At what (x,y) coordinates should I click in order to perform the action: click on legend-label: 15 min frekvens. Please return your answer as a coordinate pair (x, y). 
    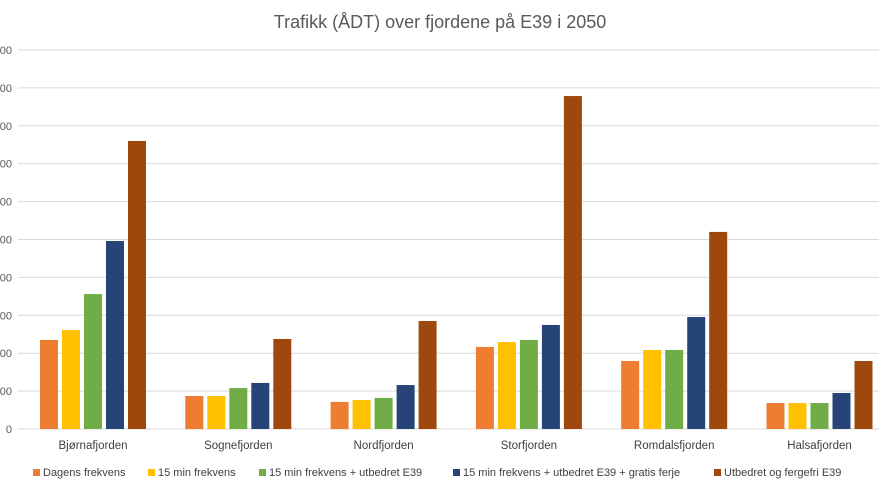
    Looking at the image, I should click on (197, 473).